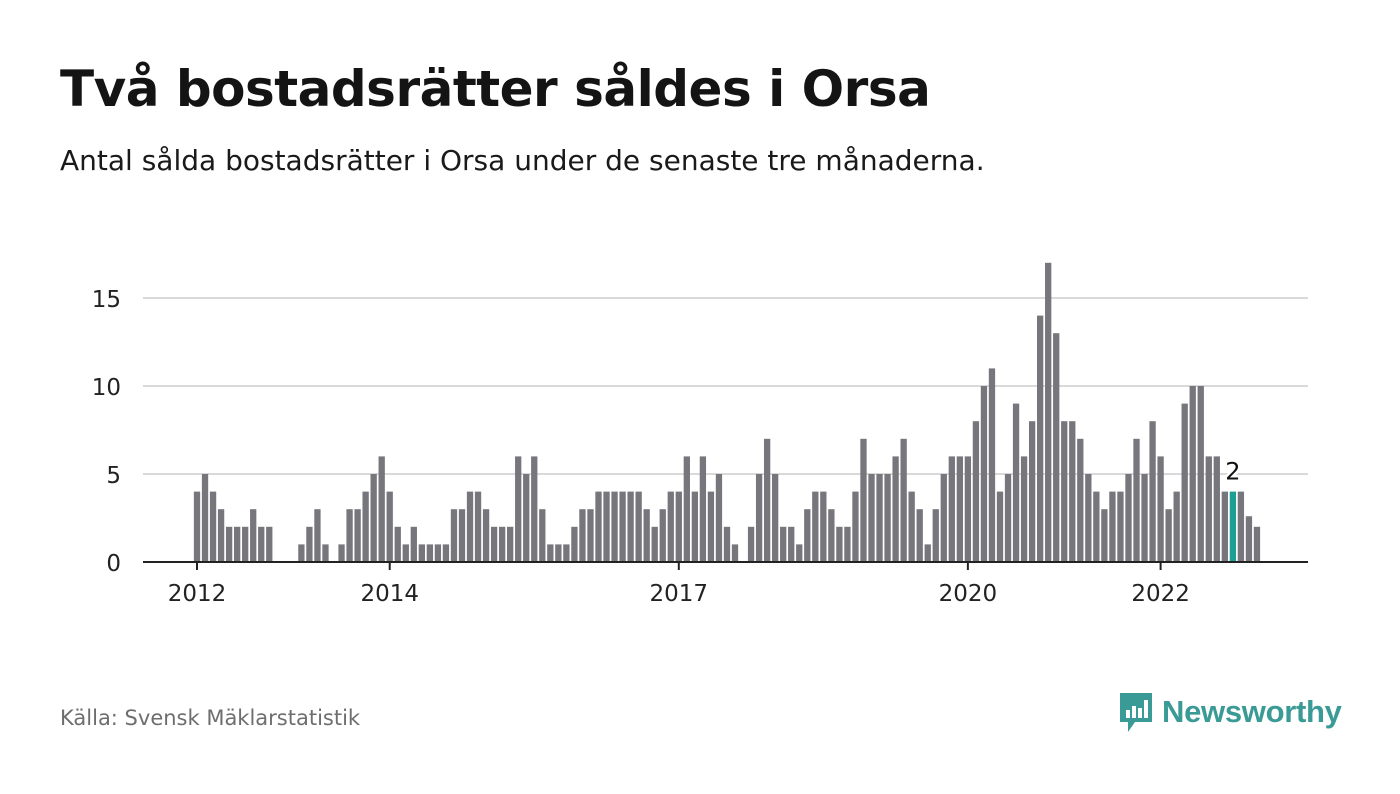 The height and width of the screenshot is (794, 1400). What do you see at coordinates (1136, 712) in the screenshot?
I see `newsworthy-logo-icon` at bounding box center [1136, 712].